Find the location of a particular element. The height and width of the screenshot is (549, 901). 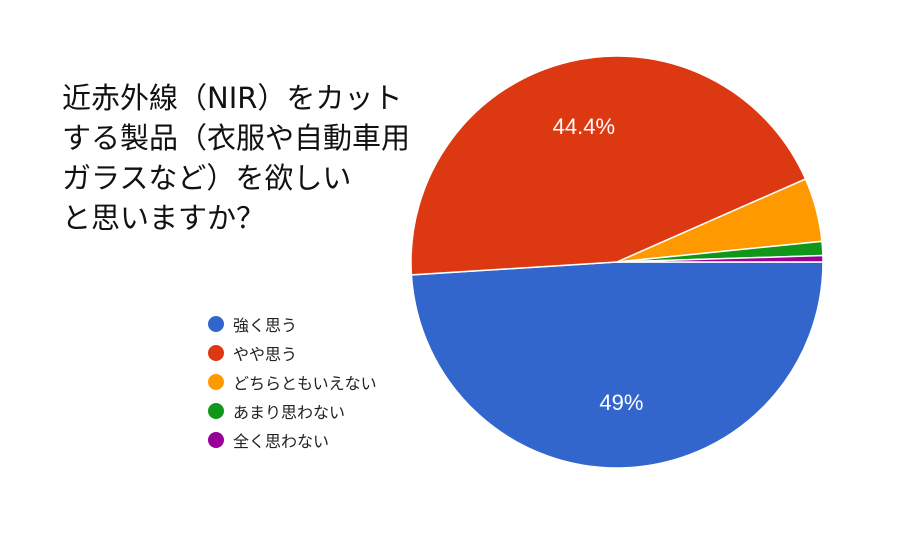

chart-title-line-1: 近赤外線（NIR）をカット is located at coordinates (232, 98).